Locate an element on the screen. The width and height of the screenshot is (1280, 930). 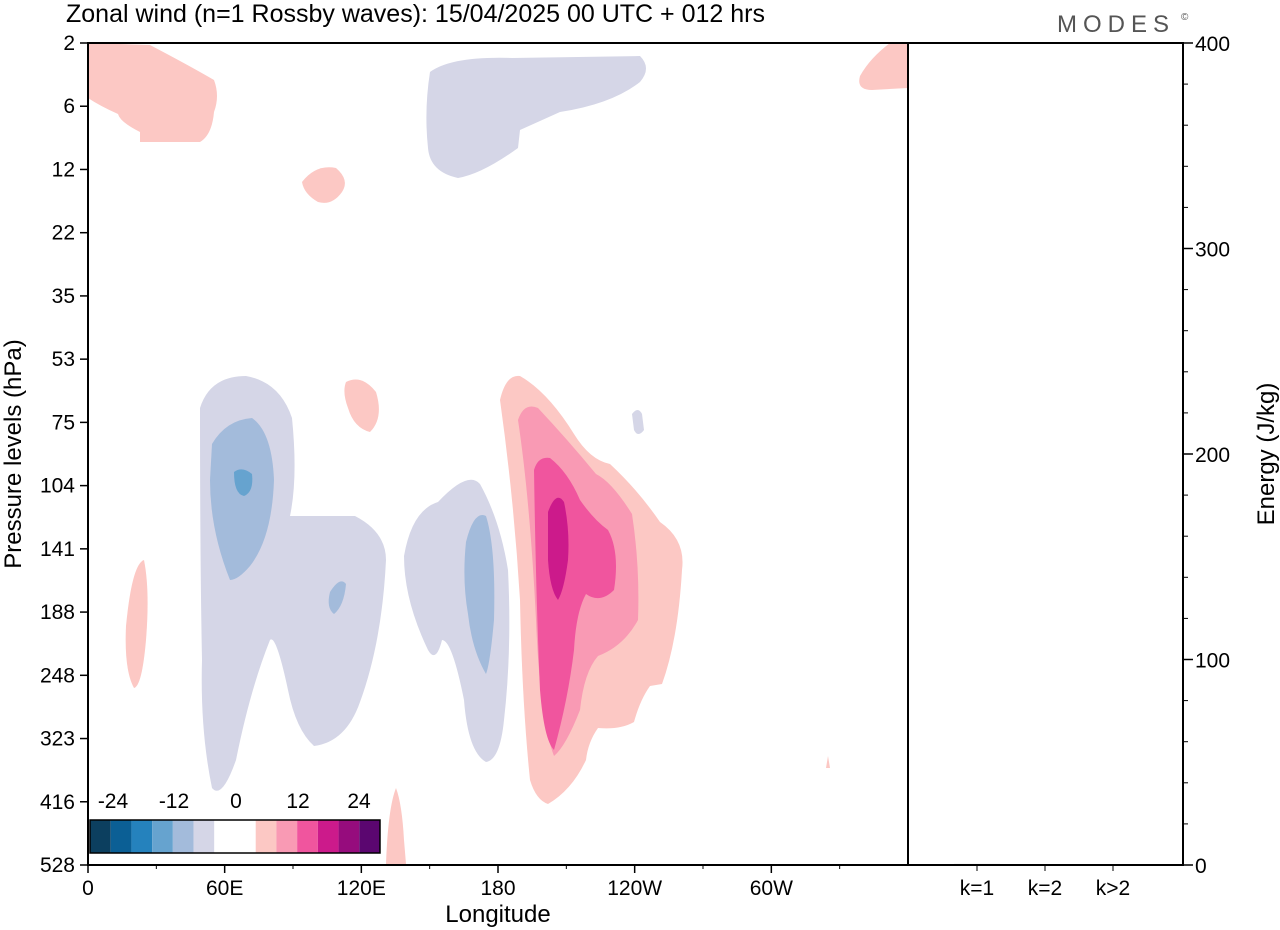
colorbar-border is located at coordinates (235, 836).